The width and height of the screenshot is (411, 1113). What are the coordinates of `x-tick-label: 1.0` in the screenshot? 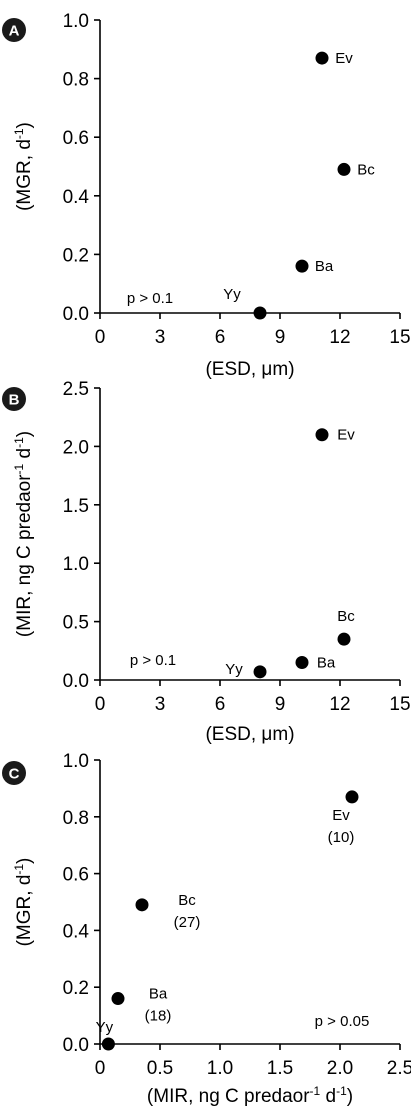 It's located at (220, 1068).